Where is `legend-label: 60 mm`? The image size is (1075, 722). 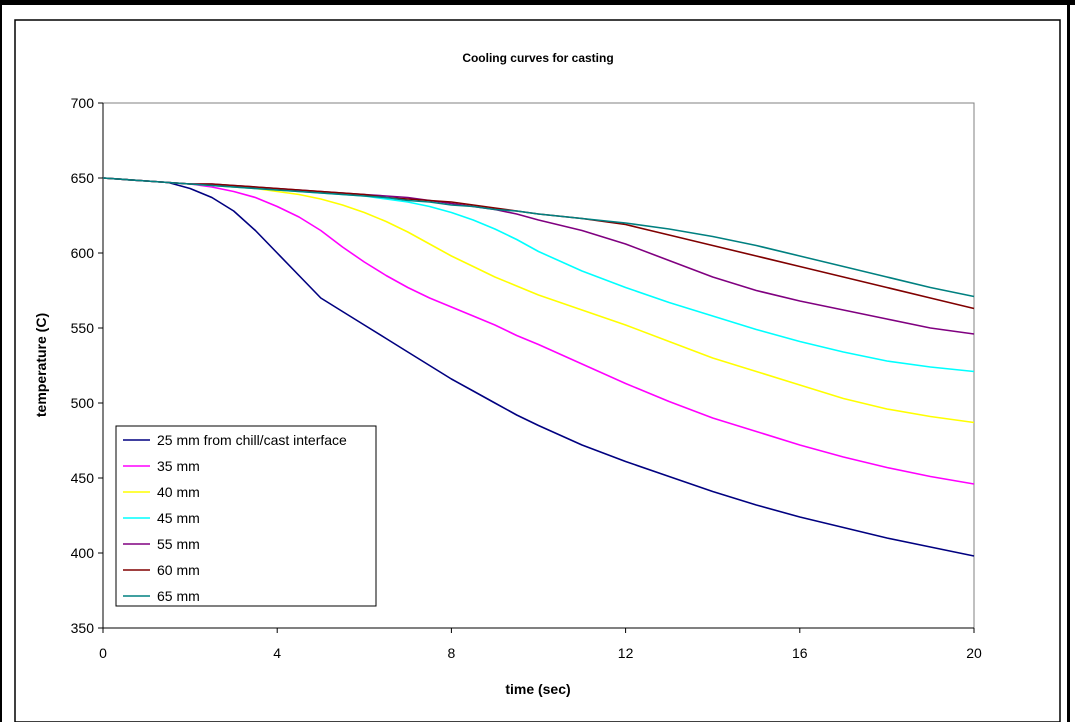 legend-label: 60 mm is located at coordinates (178, 570).